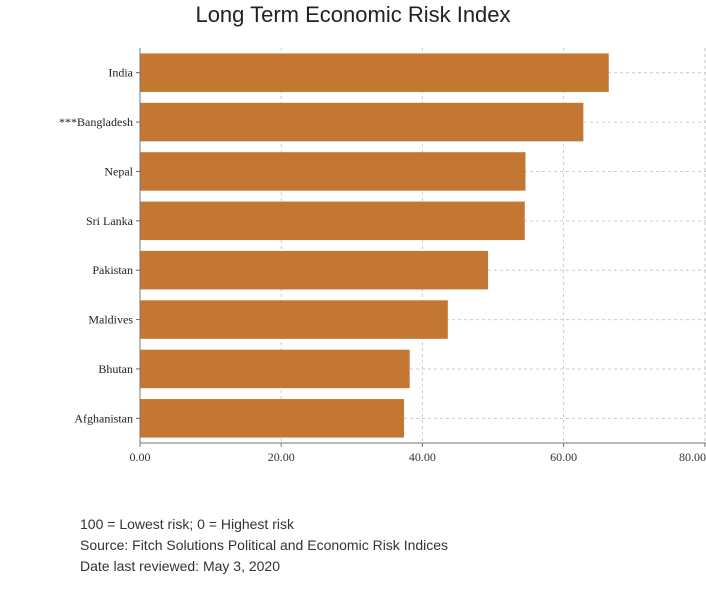  Describe the element at coordinates (120, 73) in the screenshot. I see `category-label: India` at that location.